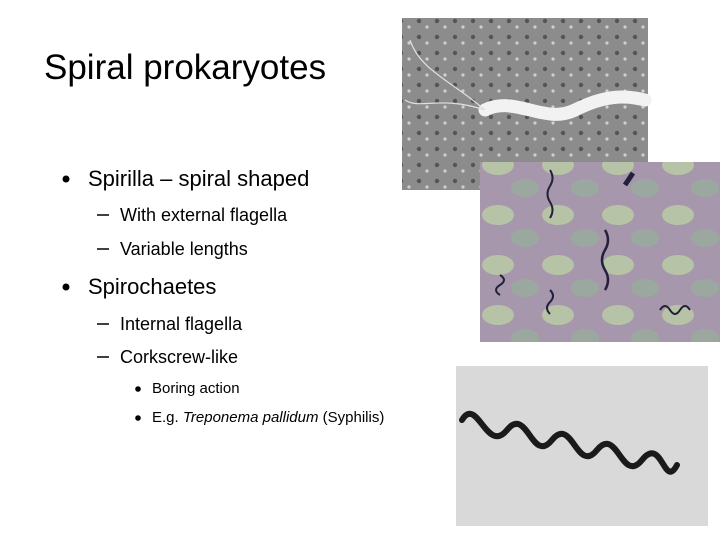  I want to click on sub-bullet-text: Internal flagella, so click(181, 324).